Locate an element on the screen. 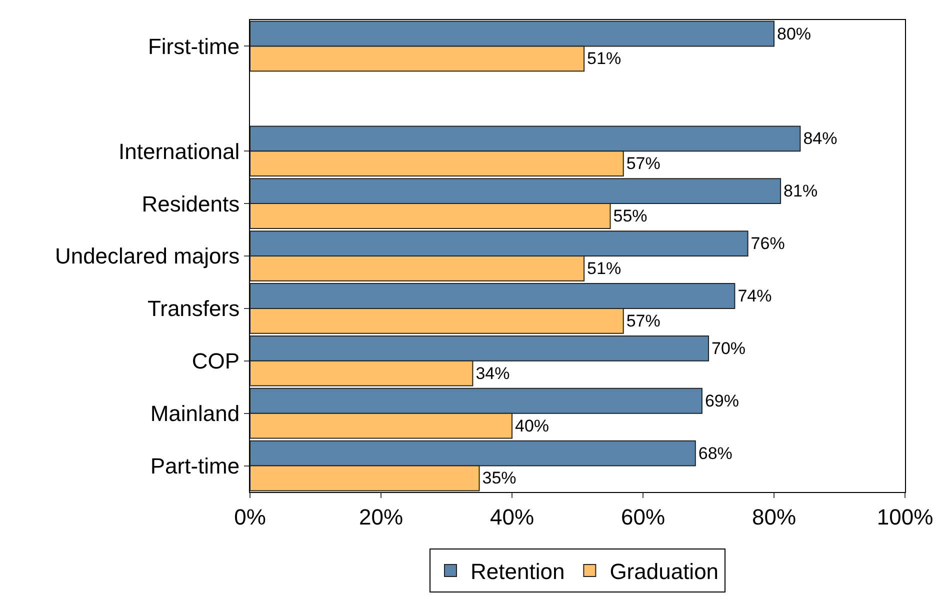  data-label: 80% is located at coordinates (794, 34).